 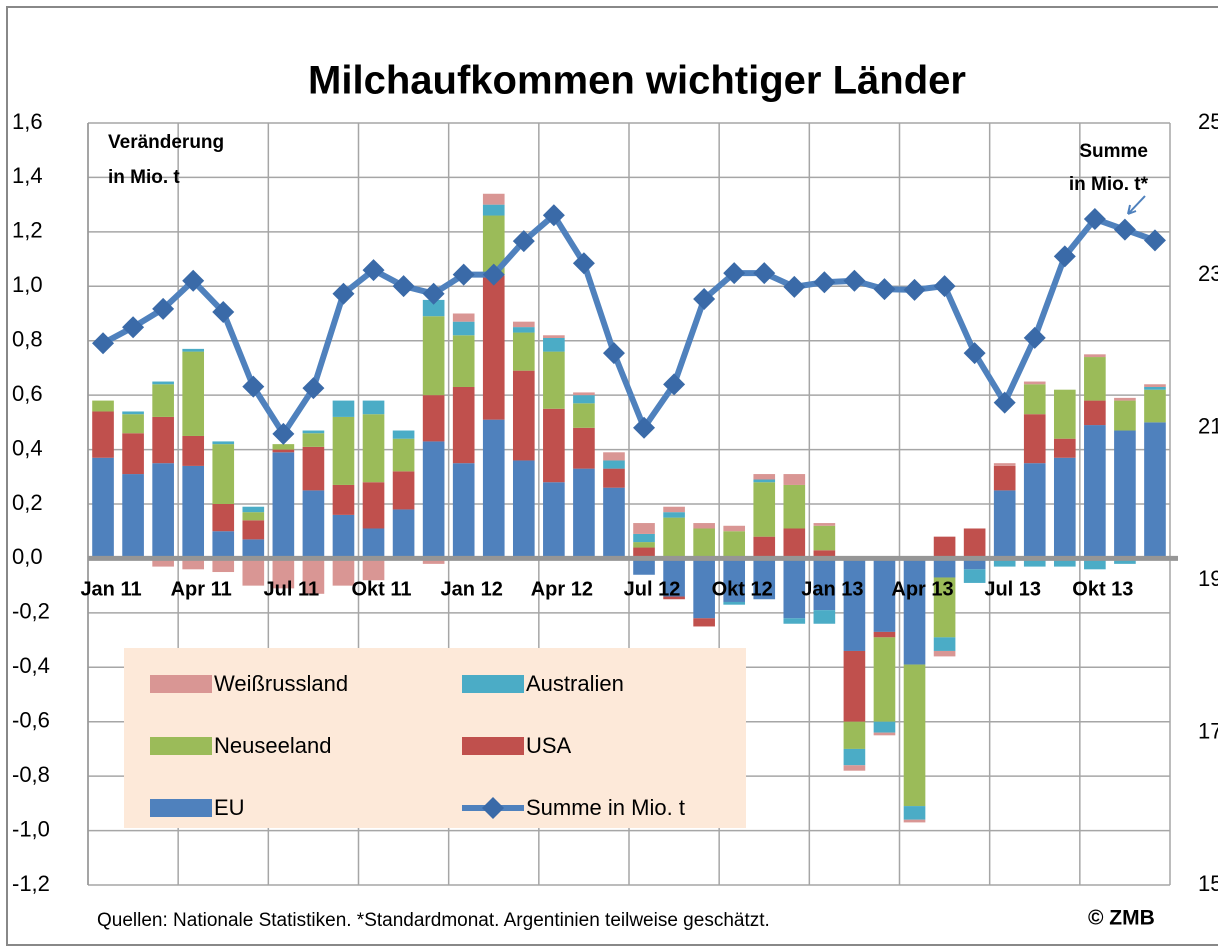 I want to click on legend-label: Summe in Mio. t, so click(x=605, y=807).